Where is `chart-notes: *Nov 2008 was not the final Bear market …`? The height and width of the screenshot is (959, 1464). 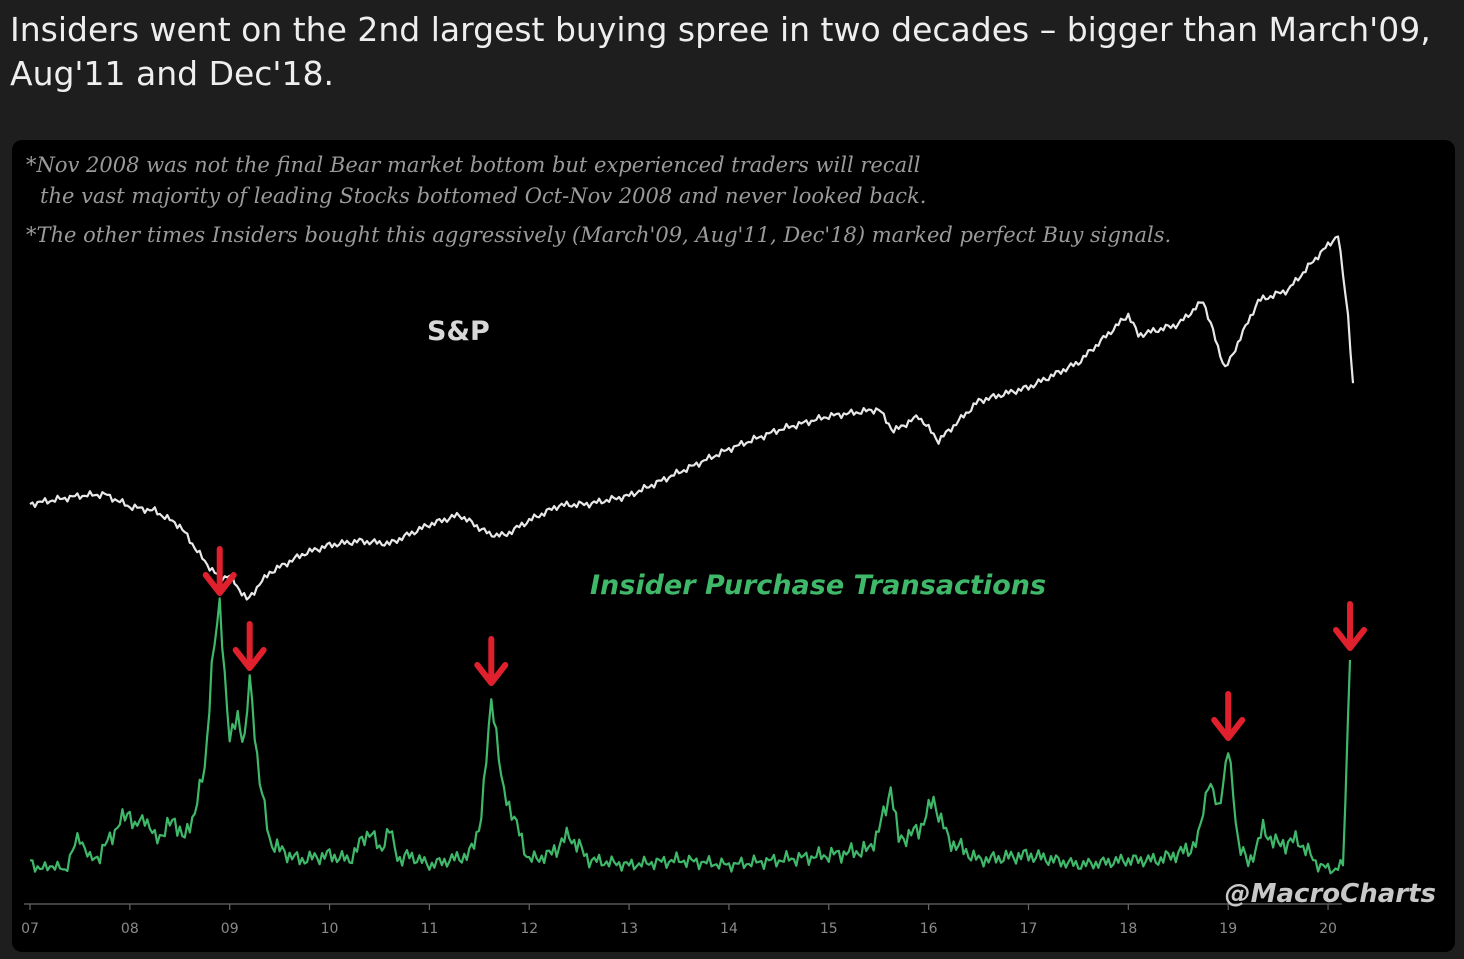
chart-notes: *Nov 2008 was not the final Bear market … is located at coordinates (598, 200).